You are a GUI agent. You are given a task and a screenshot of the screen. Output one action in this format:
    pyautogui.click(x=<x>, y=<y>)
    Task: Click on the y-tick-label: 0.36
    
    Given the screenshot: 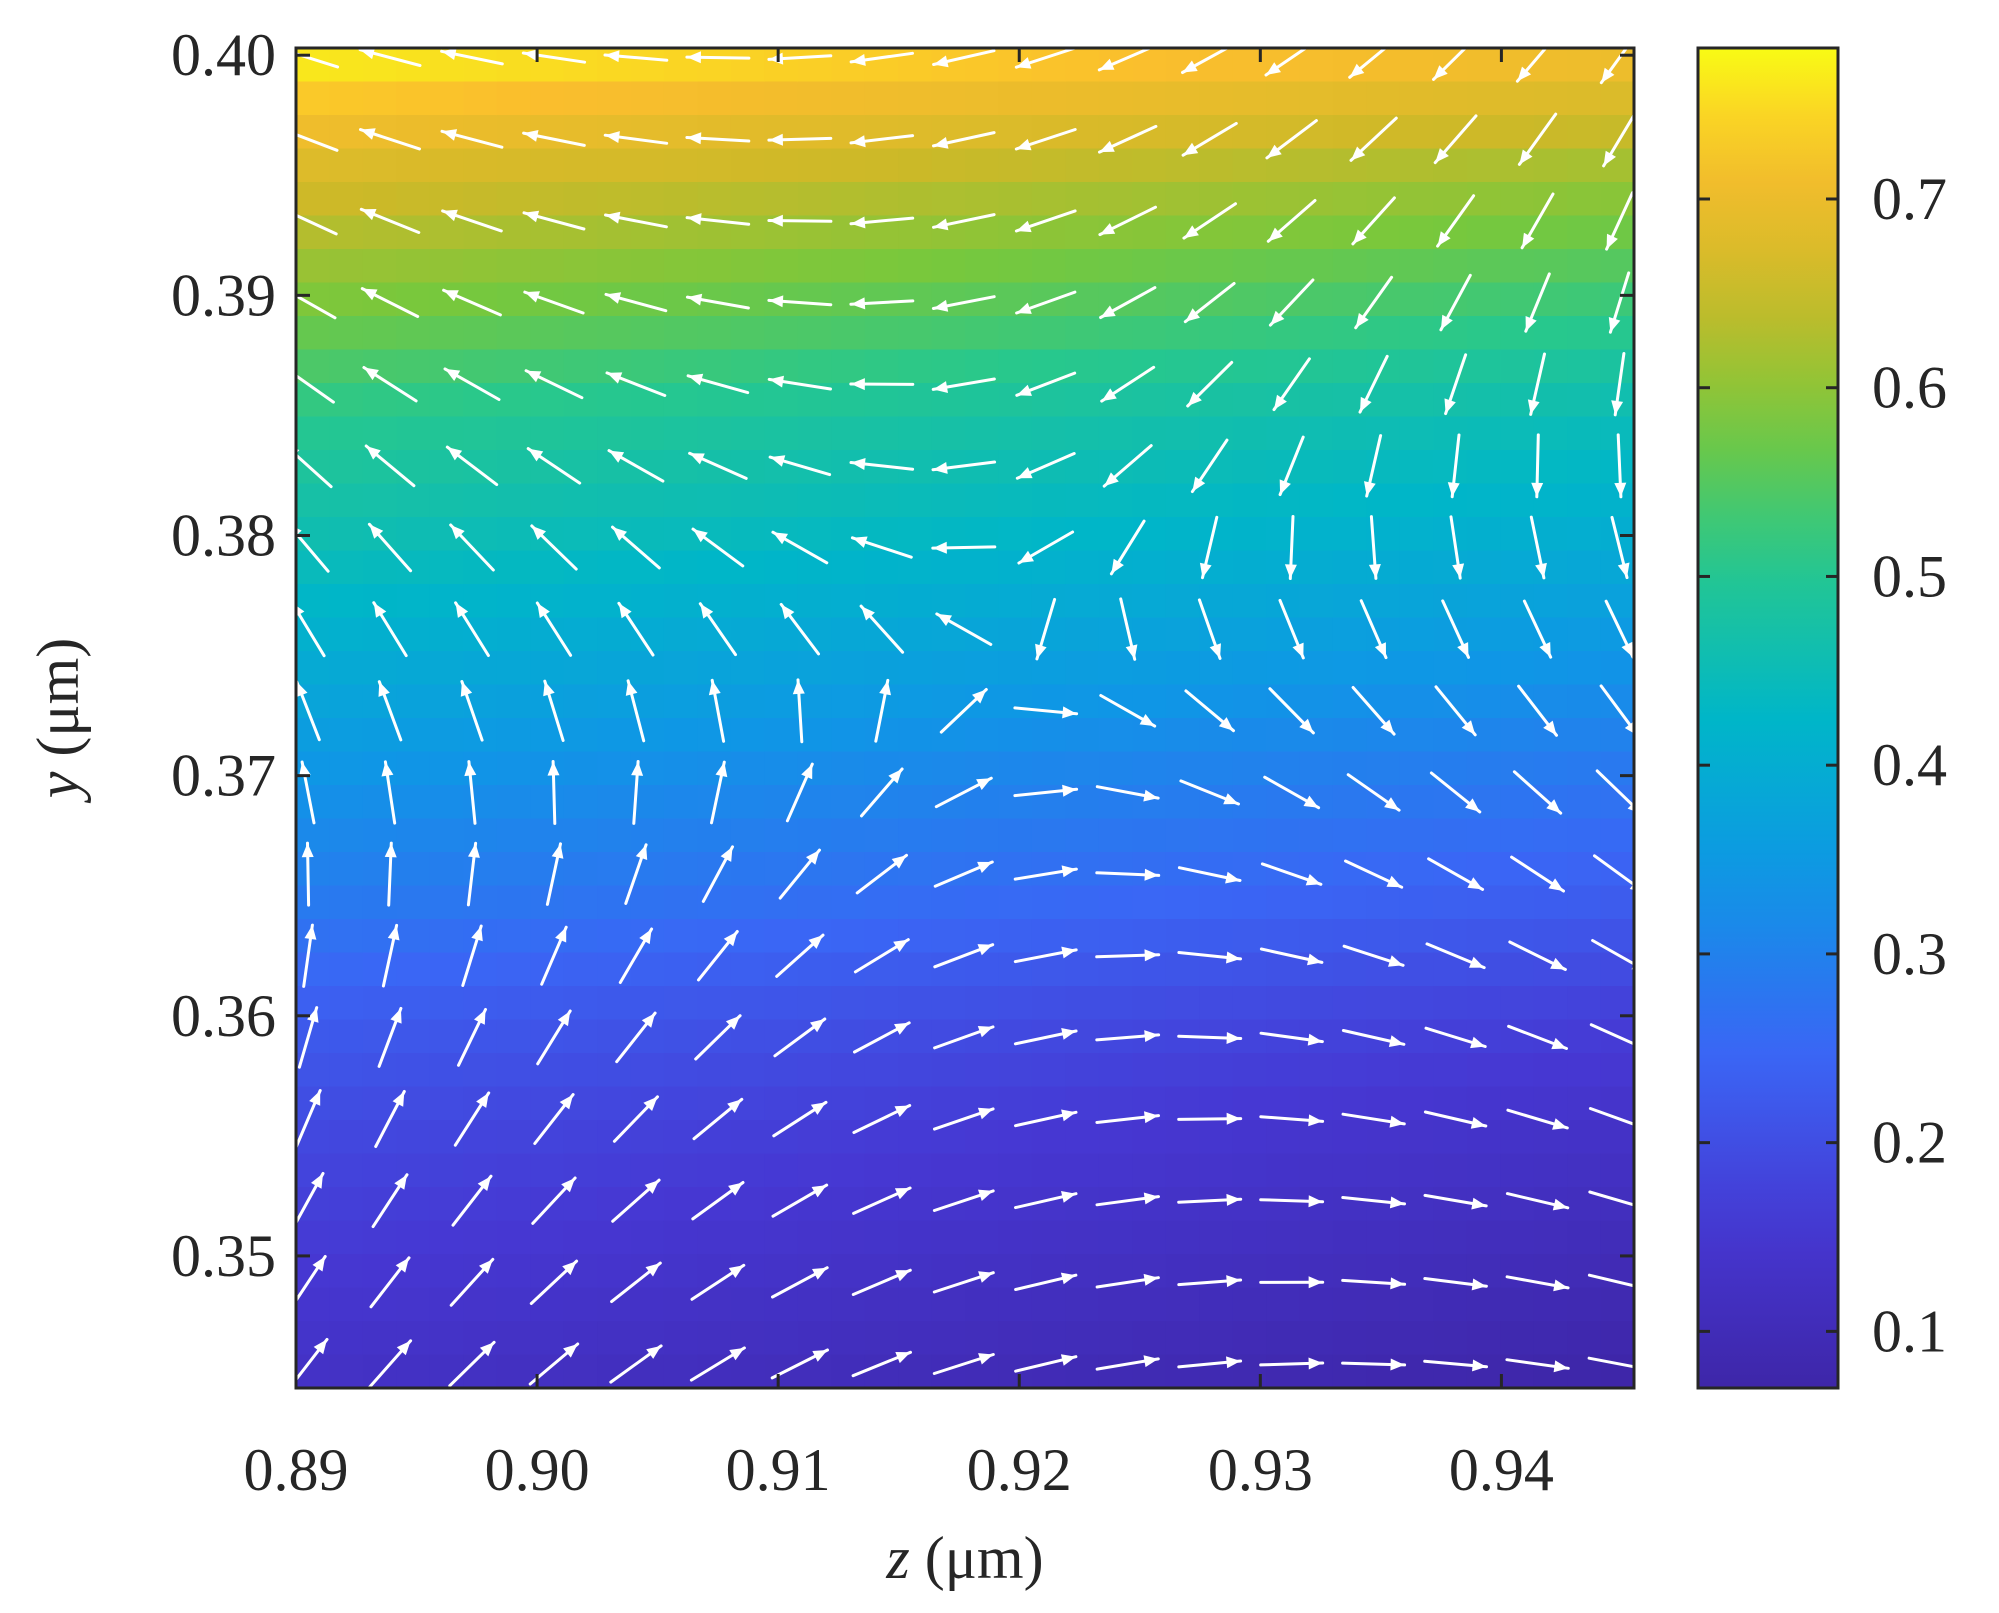 What is the action you would take?
    pyautogui.click(x=223, y=1016)
    